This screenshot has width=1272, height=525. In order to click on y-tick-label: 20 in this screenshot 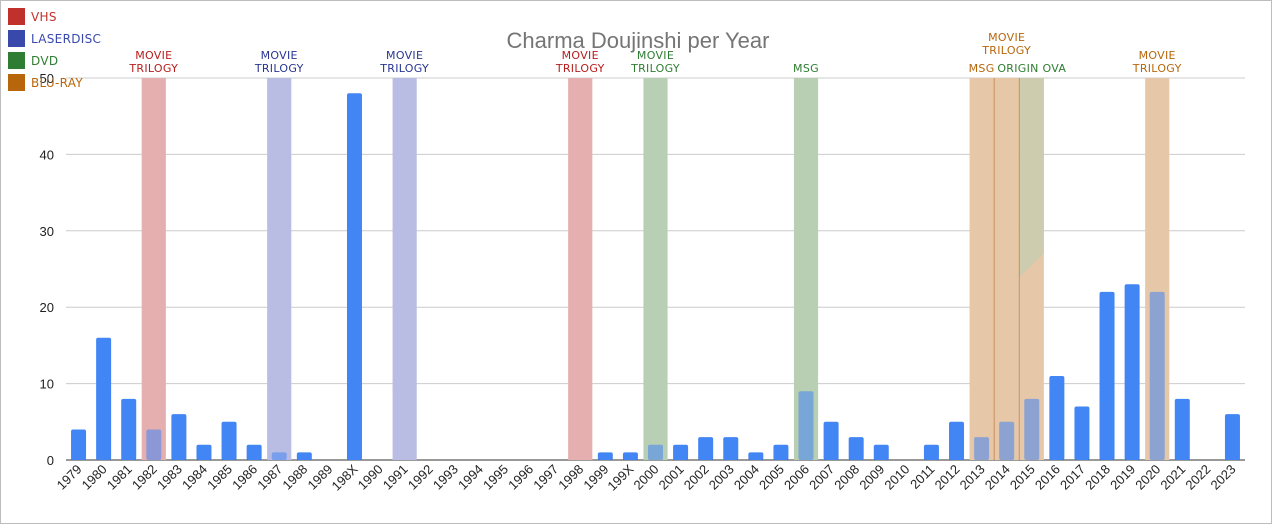, I will do `click(47, 307)`.